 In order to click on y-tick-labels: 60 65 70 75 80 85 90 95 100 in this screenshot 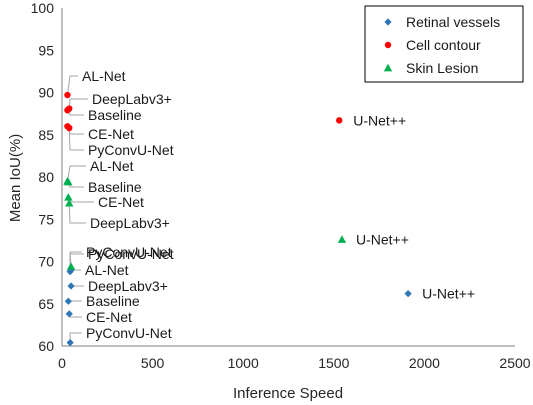, I will do `click(43, 177)`.